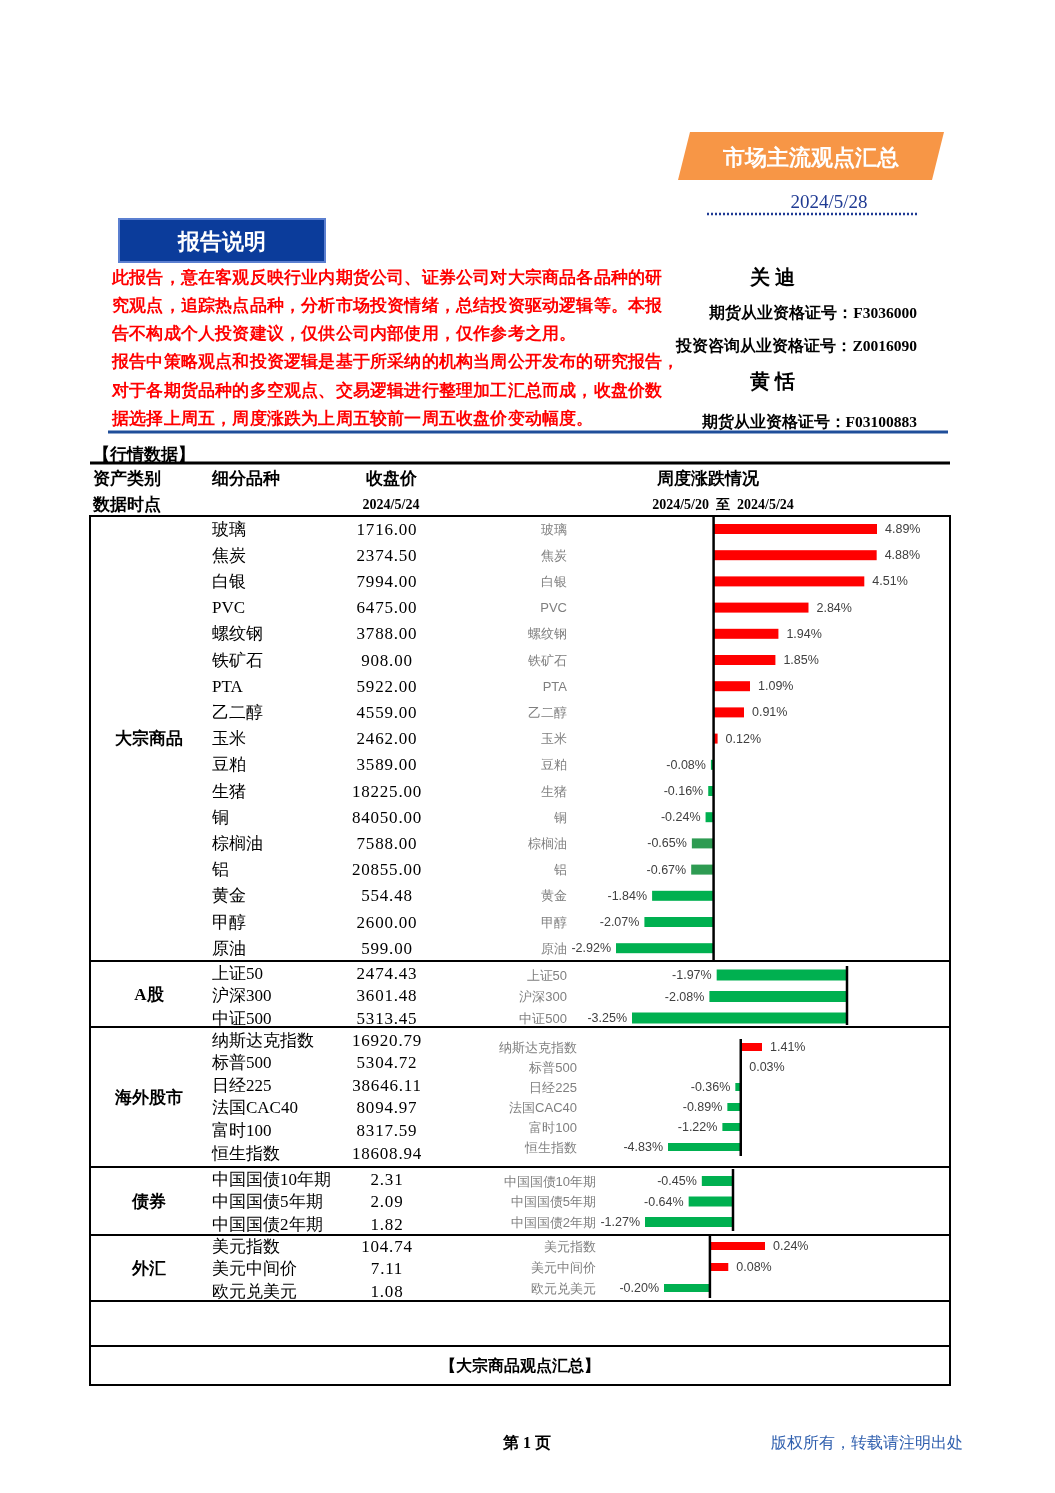 The height and width of the screenshot is (1493, 1055). Describe the element at coordinates (549, 1181) in the screenshot. I see `category-label: 中国国债10年期` at that location.